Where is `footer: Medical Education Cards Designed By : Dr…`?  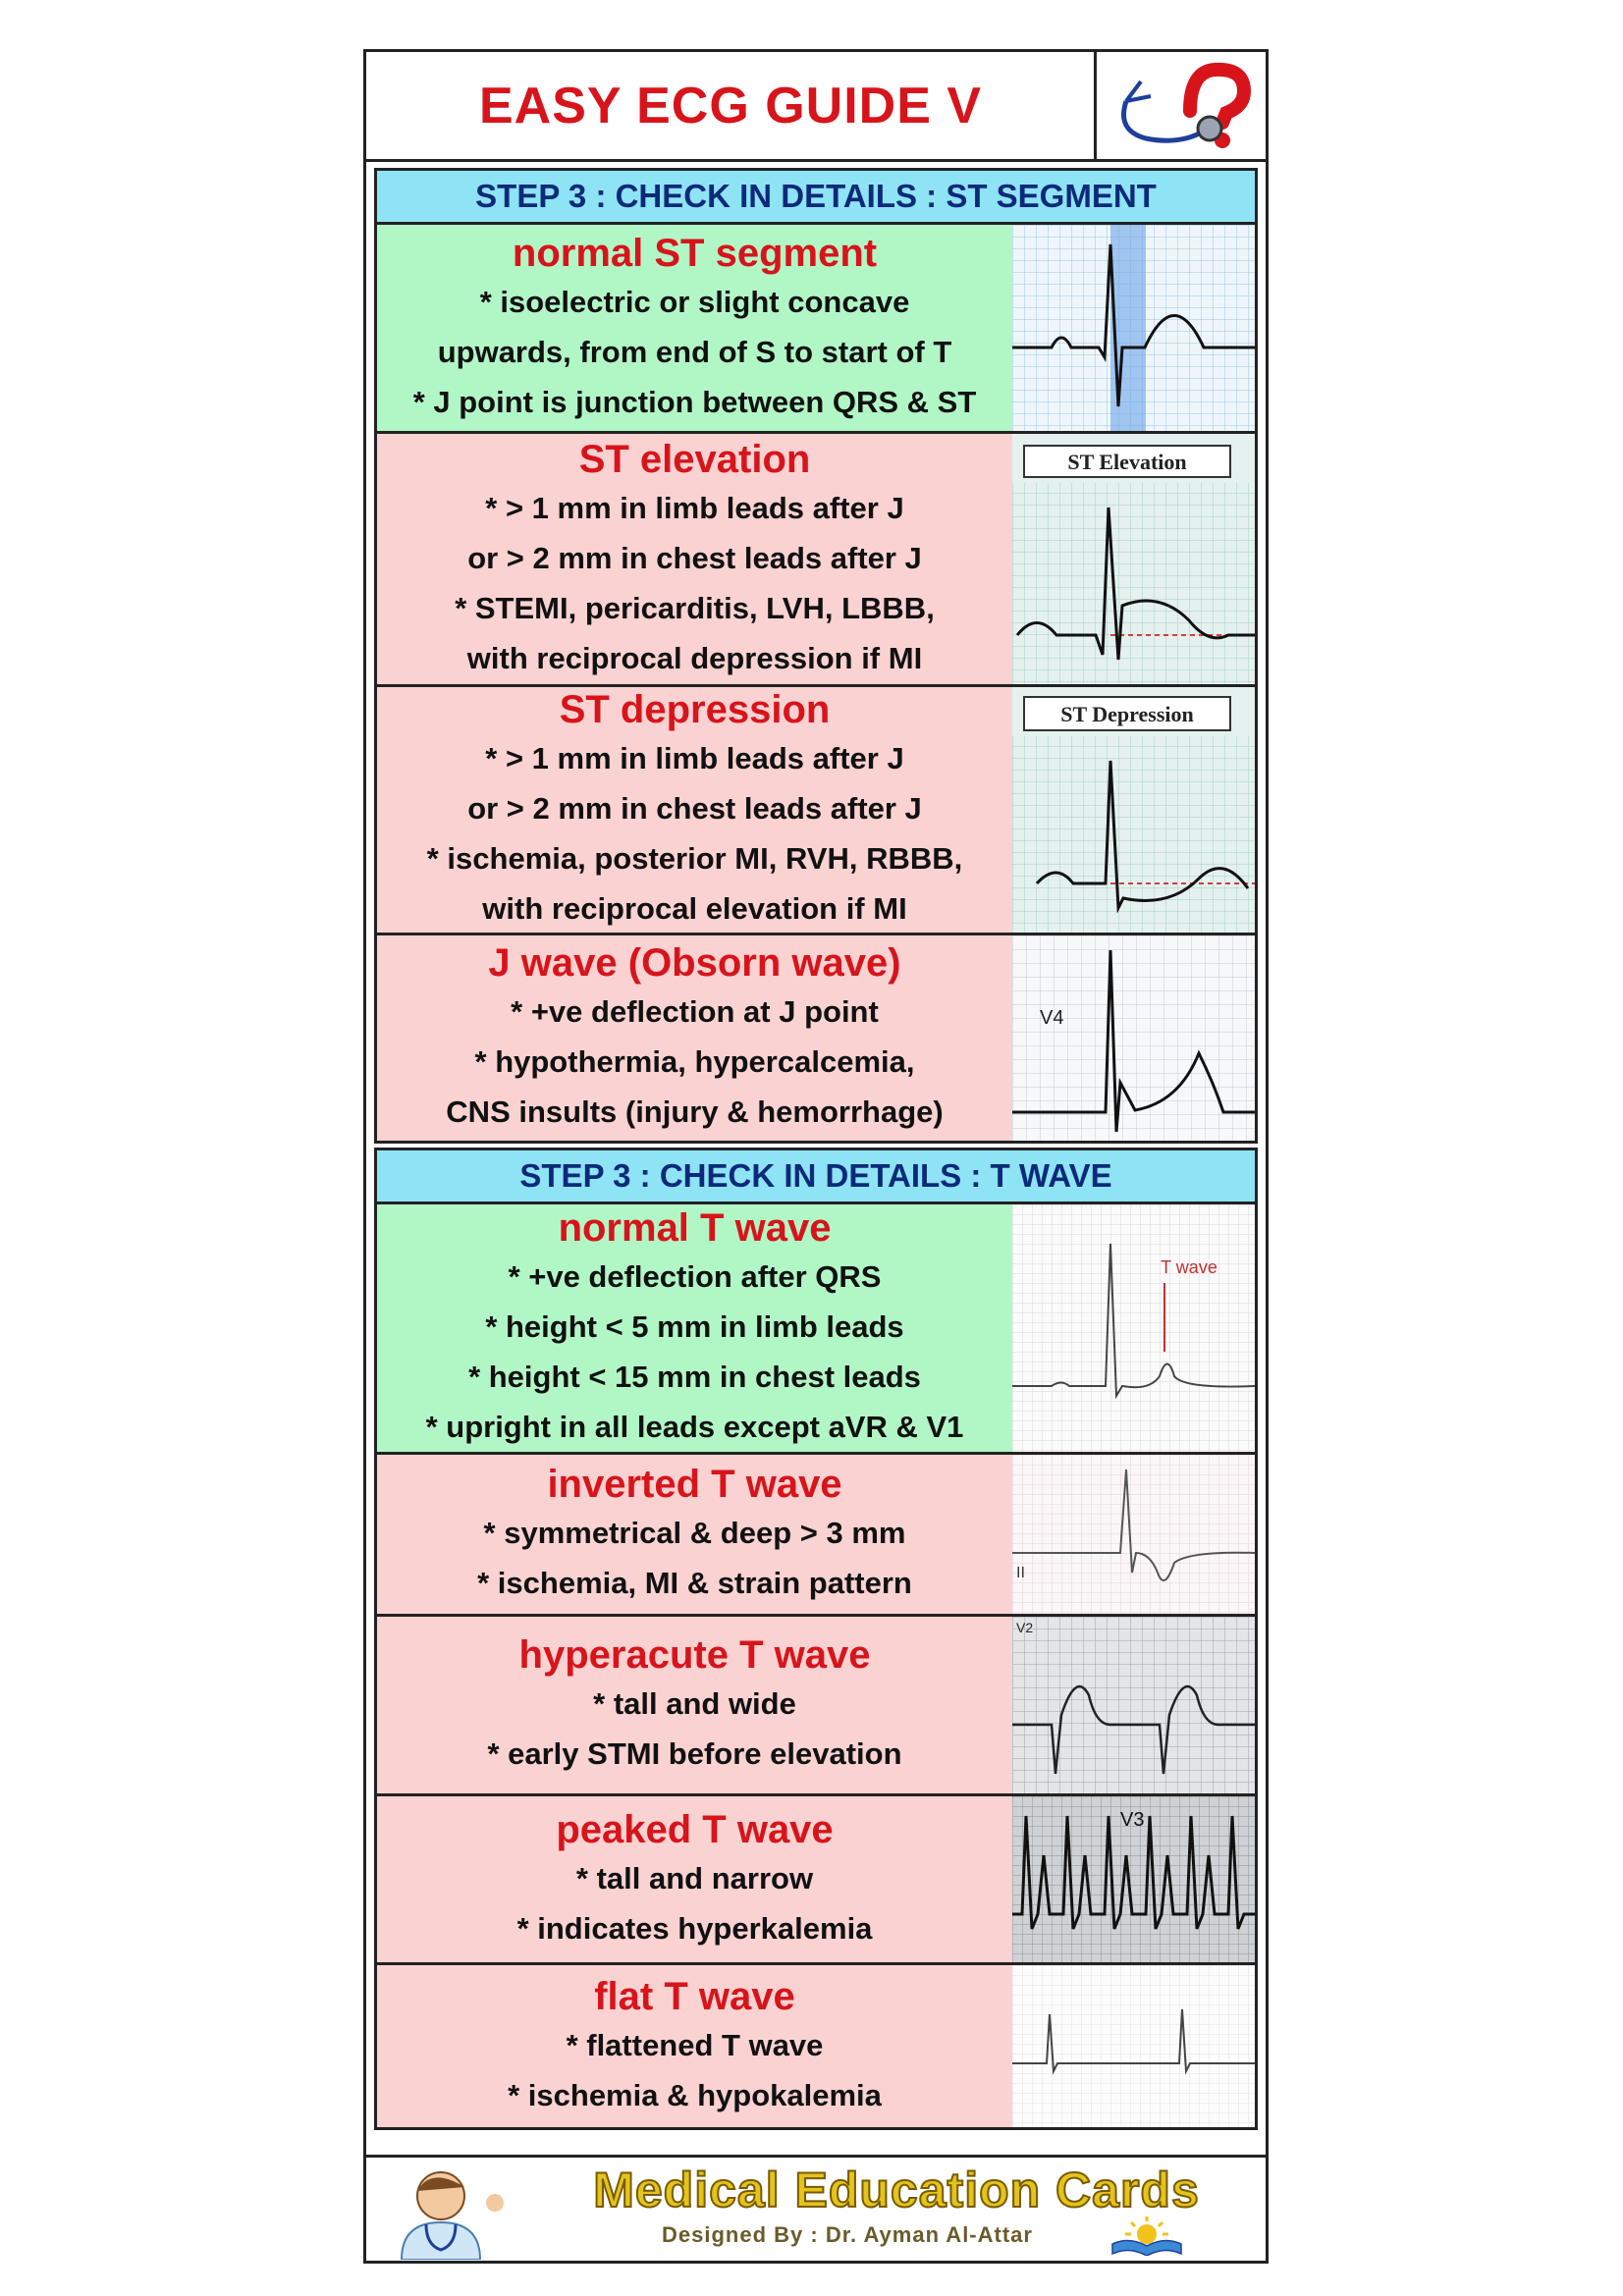 footer: Medical Education Cards Designed By : Dr… is located at coordinates (816, 2208).